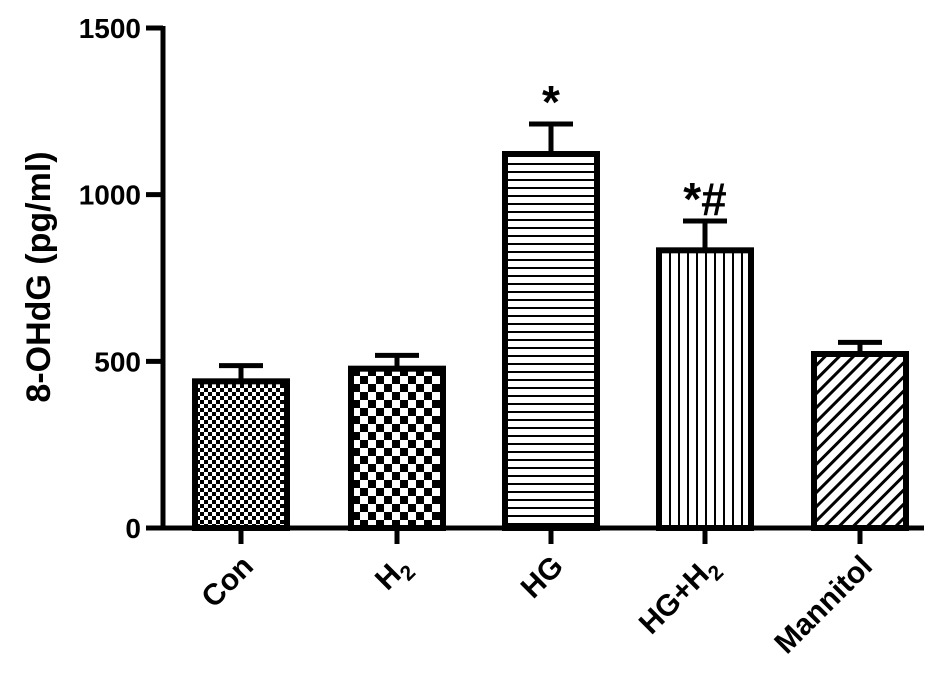 This screenshot has height=692, width=945. I want to click on y-tick-label: 0, so click(133, 528).